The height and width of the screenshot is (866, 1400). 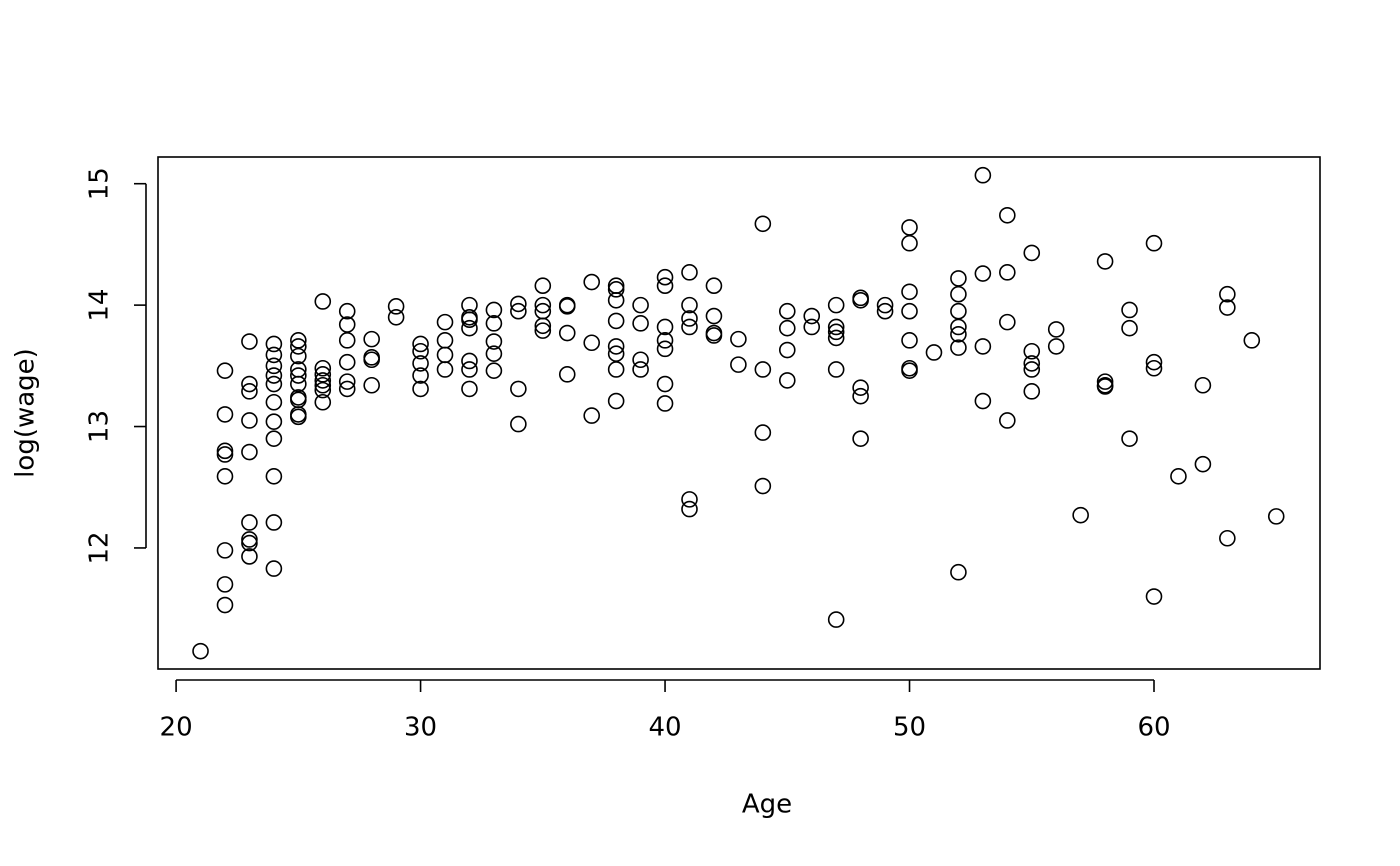 What do you see at coordinates (909, 728) in the screenshot?
I see `x-tick-label: 50` at bounding box center [909, 728].